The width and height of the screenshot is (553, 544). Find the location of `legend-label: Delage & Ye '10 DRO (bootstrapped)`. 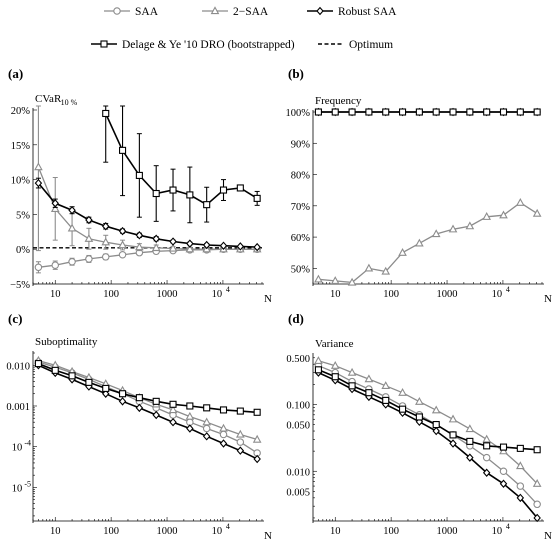

legend-label: Delage & Ye '10 DRO (bootstrapped) is located at coordinates (208, 45).